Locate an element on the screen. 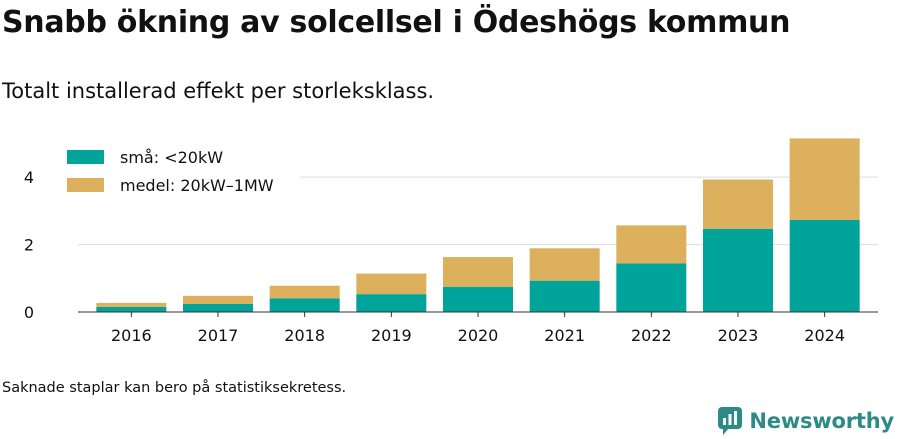  x-tick-label: 2022 is located at coordinates (651, 335).